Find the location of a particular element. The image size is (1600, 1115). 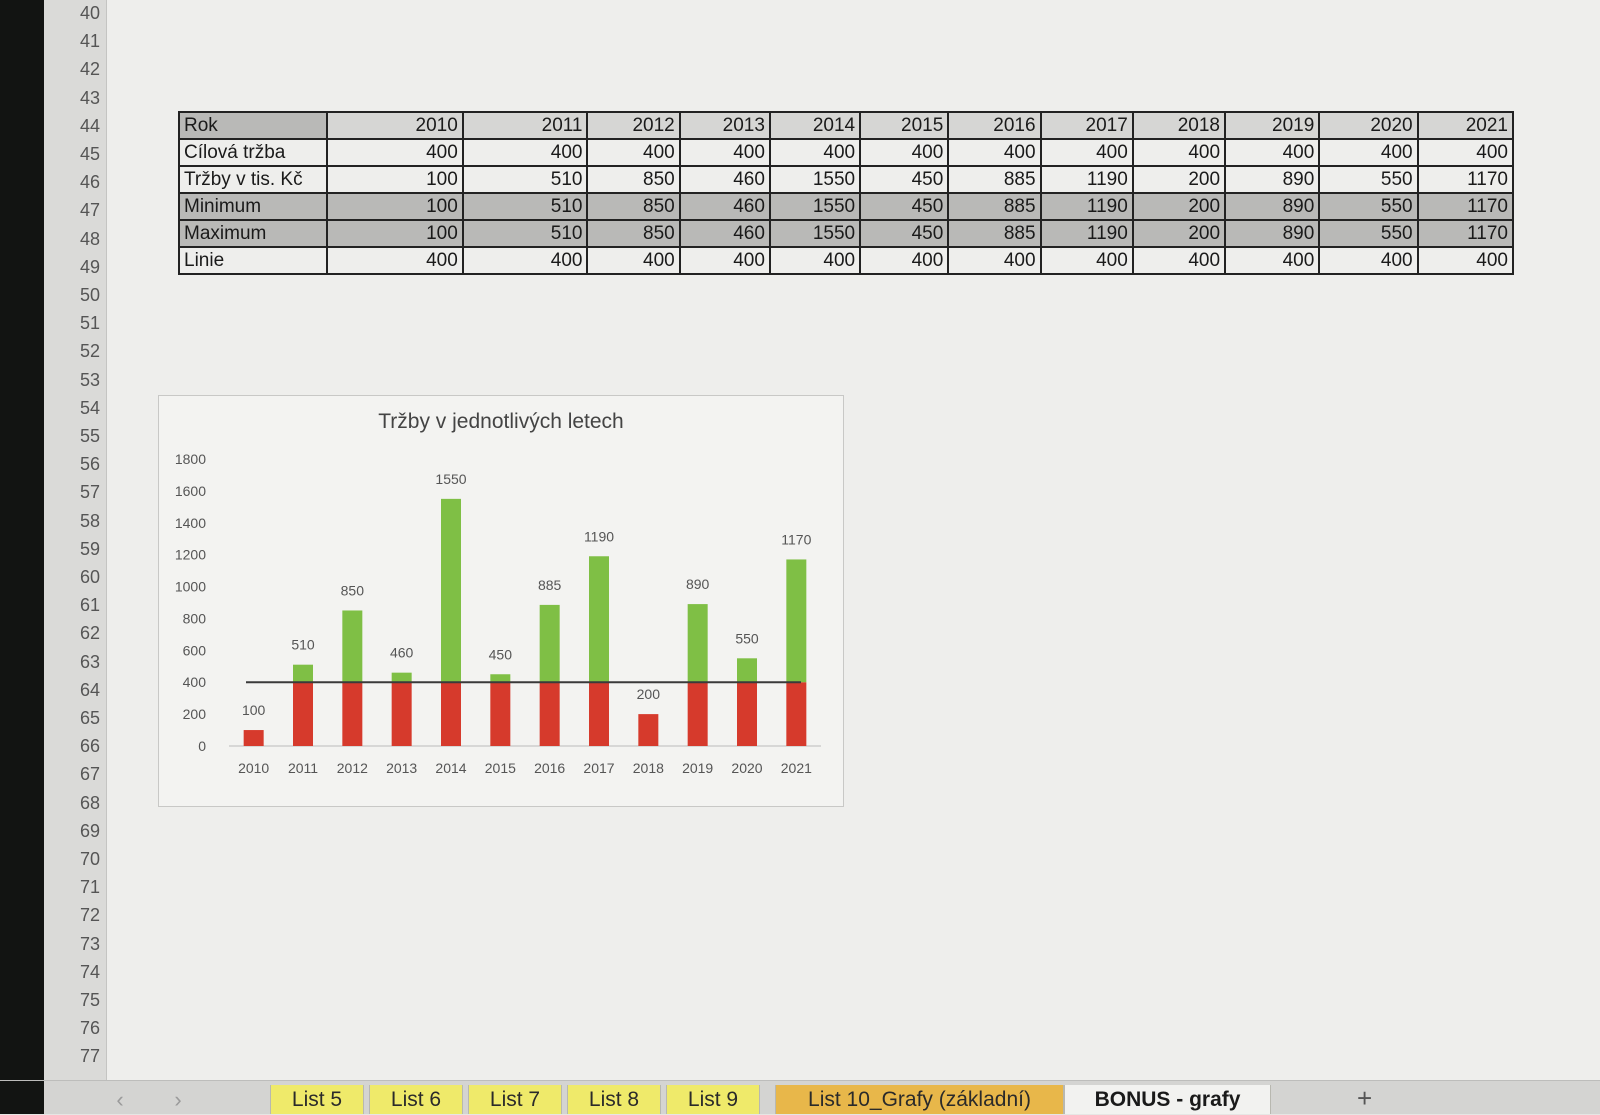

header-label-cell: Rok is located at coordinates (253, 125).